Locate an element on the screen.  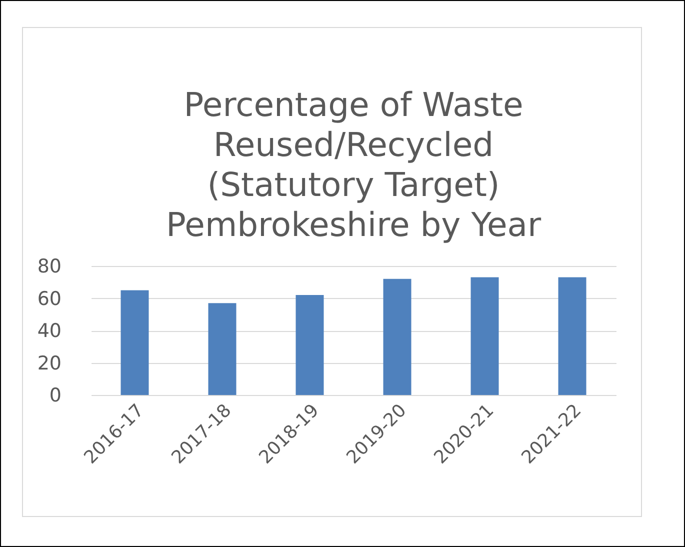
y-tick-label: 40 is located at coordinates (49, 331).